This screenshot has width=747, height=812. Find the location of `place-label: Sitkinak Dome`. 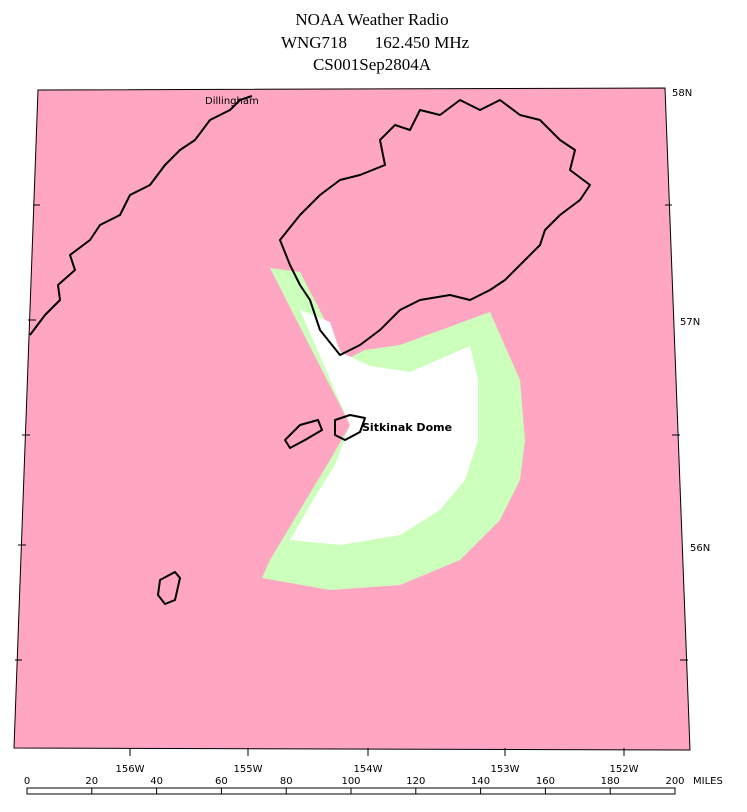

place-label: Sitkinak Dome is located at coordinates (407, 427).